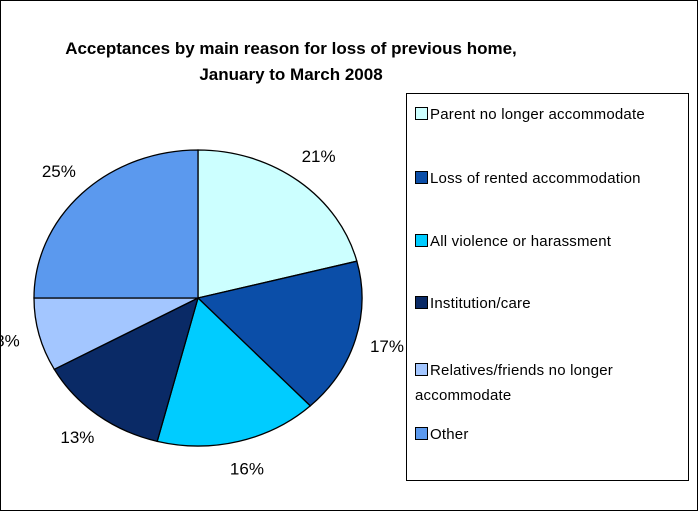 Image resolution: width=698 pixels, height=511 pixels. I want to click on data-label: 16%, so click(247, 469).